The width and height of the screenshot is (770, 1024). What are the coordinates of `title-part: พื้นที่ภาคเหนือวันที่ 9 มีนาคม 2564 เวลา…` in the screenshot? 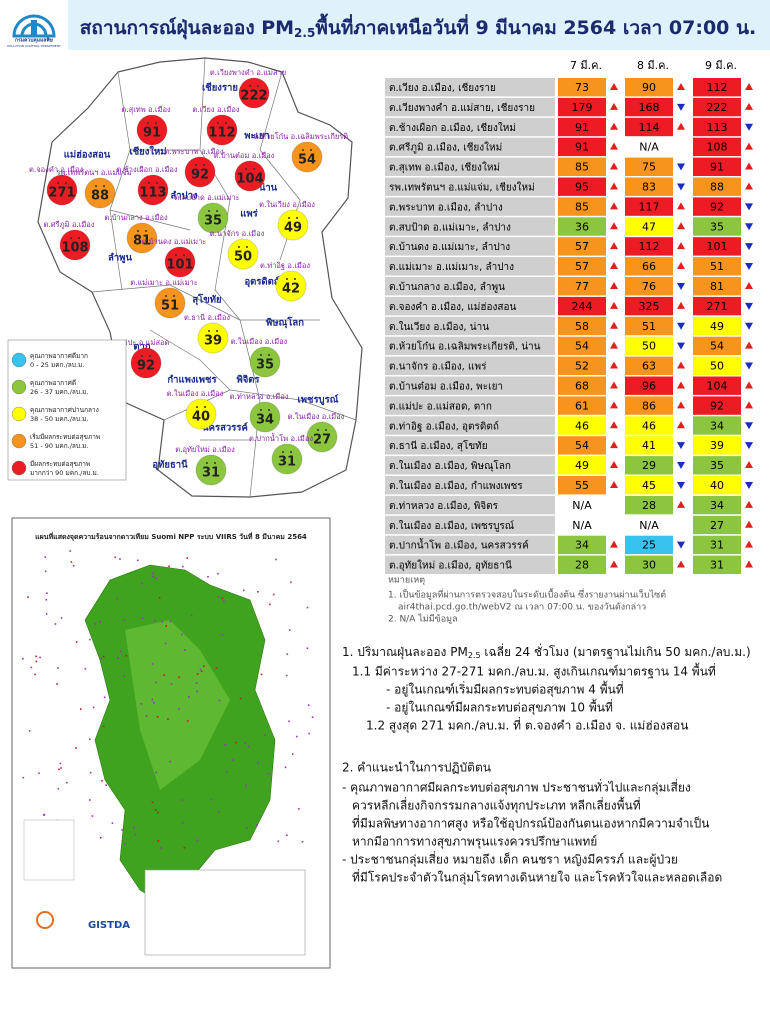 It's located at (535, 26).